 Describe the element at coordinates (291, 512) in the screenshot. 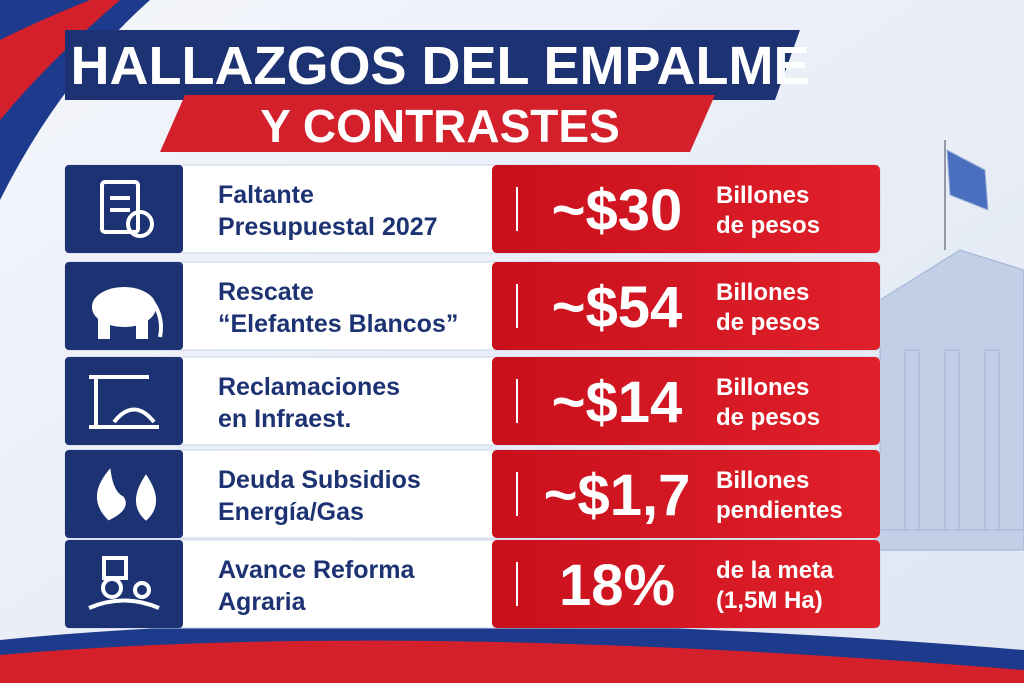

I see `row-label: Energía/Gas` at that location.